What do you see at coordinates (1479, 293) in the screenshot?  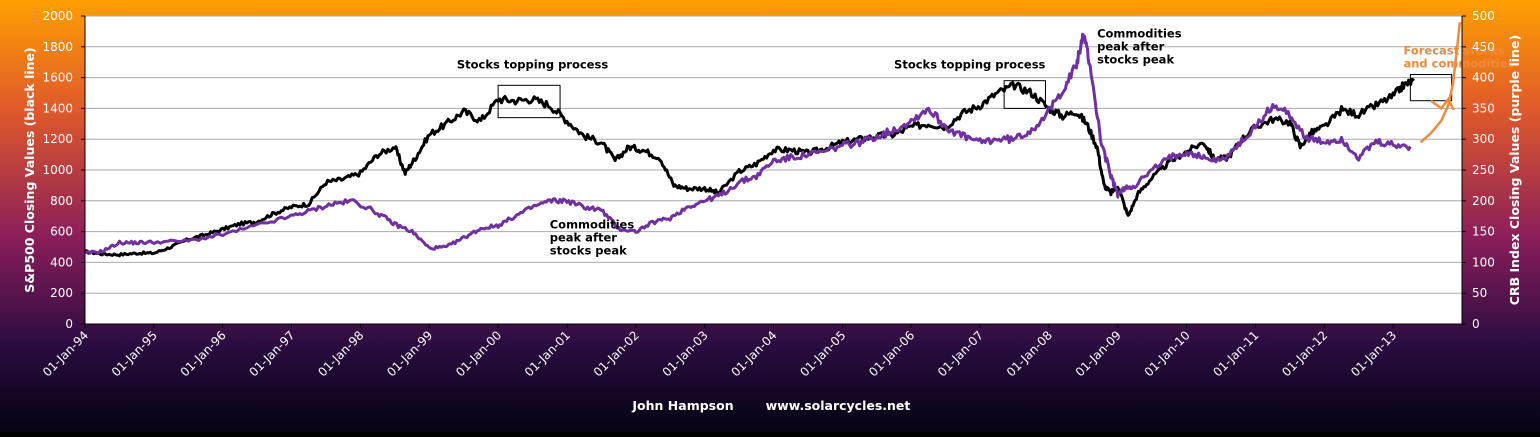 I see `y2-tick-label: 50` at bounding box center [1479, 293].